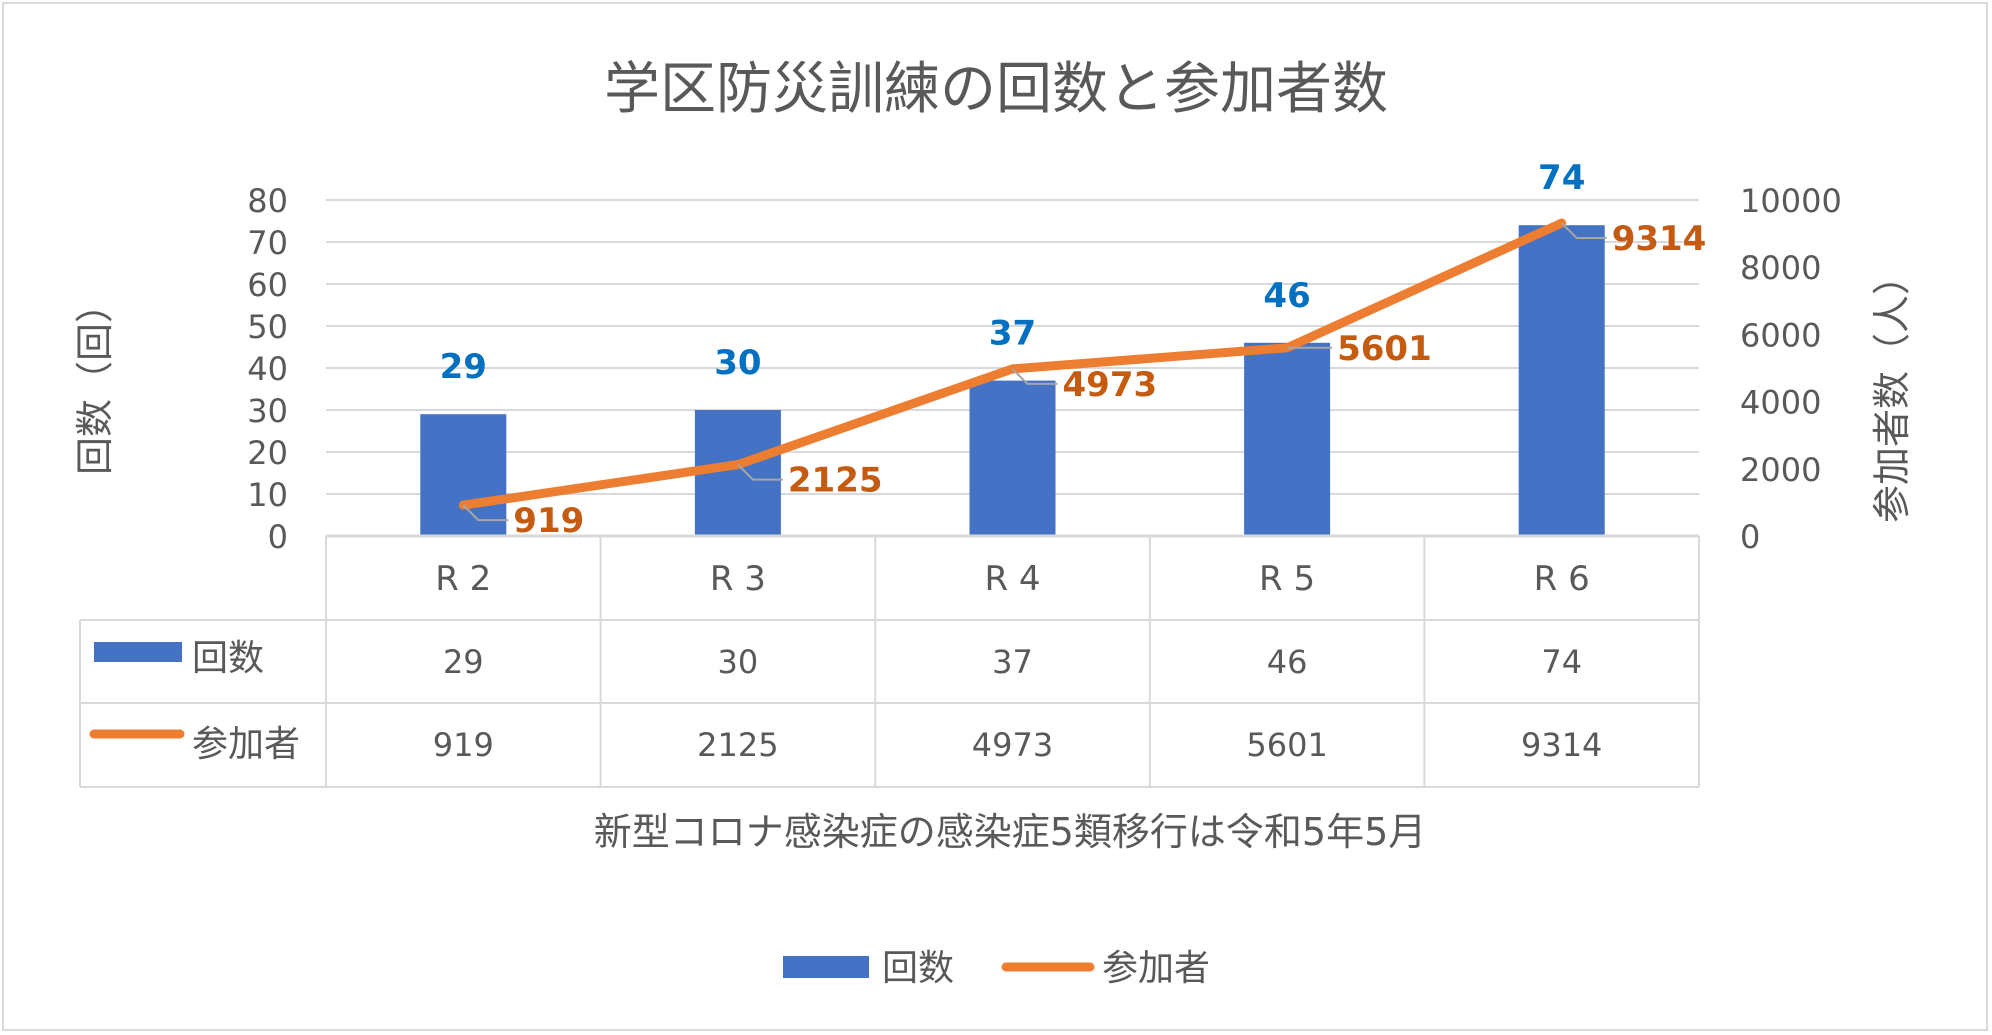 The height and width of the screenshot is (1035, 1992). What do you see at coordinates (1562, 579) in the screenshot?
I see `category-label: R 6` at bounding box center [1562, 579].